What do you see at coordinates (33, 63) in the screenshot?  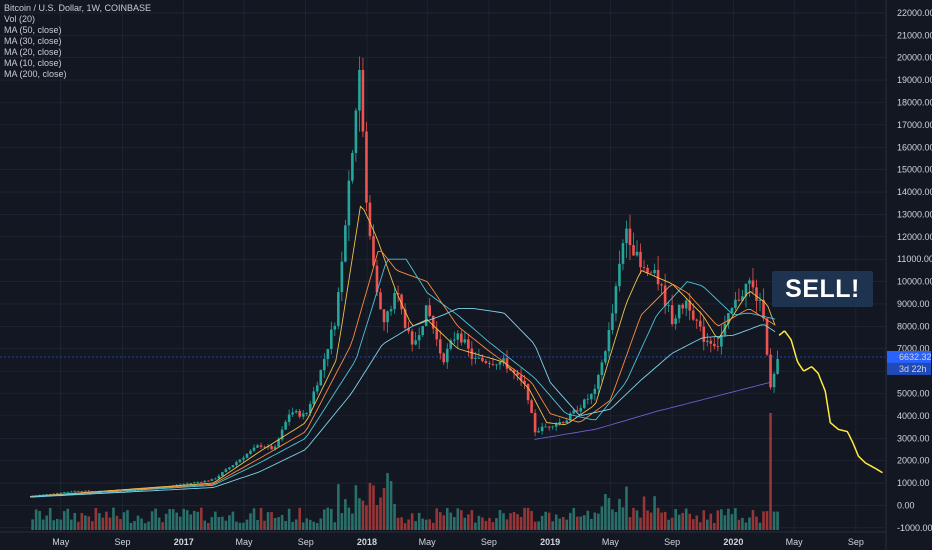 I see `legend-item-ma10: MA (10, close)` at bounding box center [33, 63].